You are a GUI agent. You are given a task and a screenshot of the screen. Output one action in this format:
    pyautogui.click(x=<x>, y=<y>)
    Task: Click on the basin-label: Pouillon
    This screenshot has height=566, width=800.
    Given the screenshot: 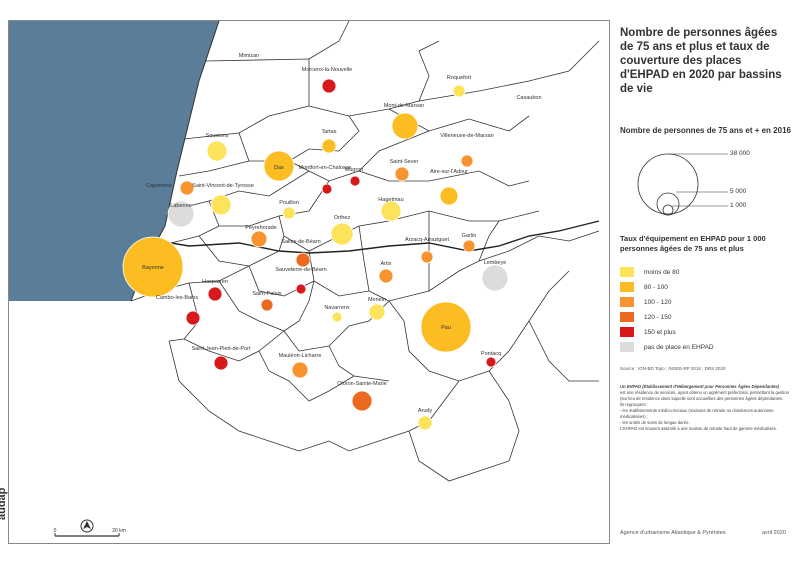 What is the action you would take?
    pyautogui.click(x=289, y=203)
    